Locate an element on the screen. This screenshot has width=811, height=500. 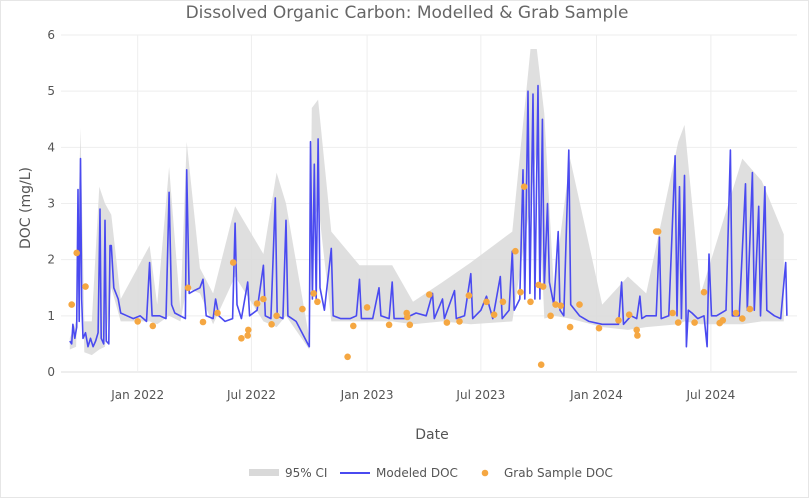
y-axis-ticks: 0 1 2 3 4 5 6 is located at coordinates (51, 203).